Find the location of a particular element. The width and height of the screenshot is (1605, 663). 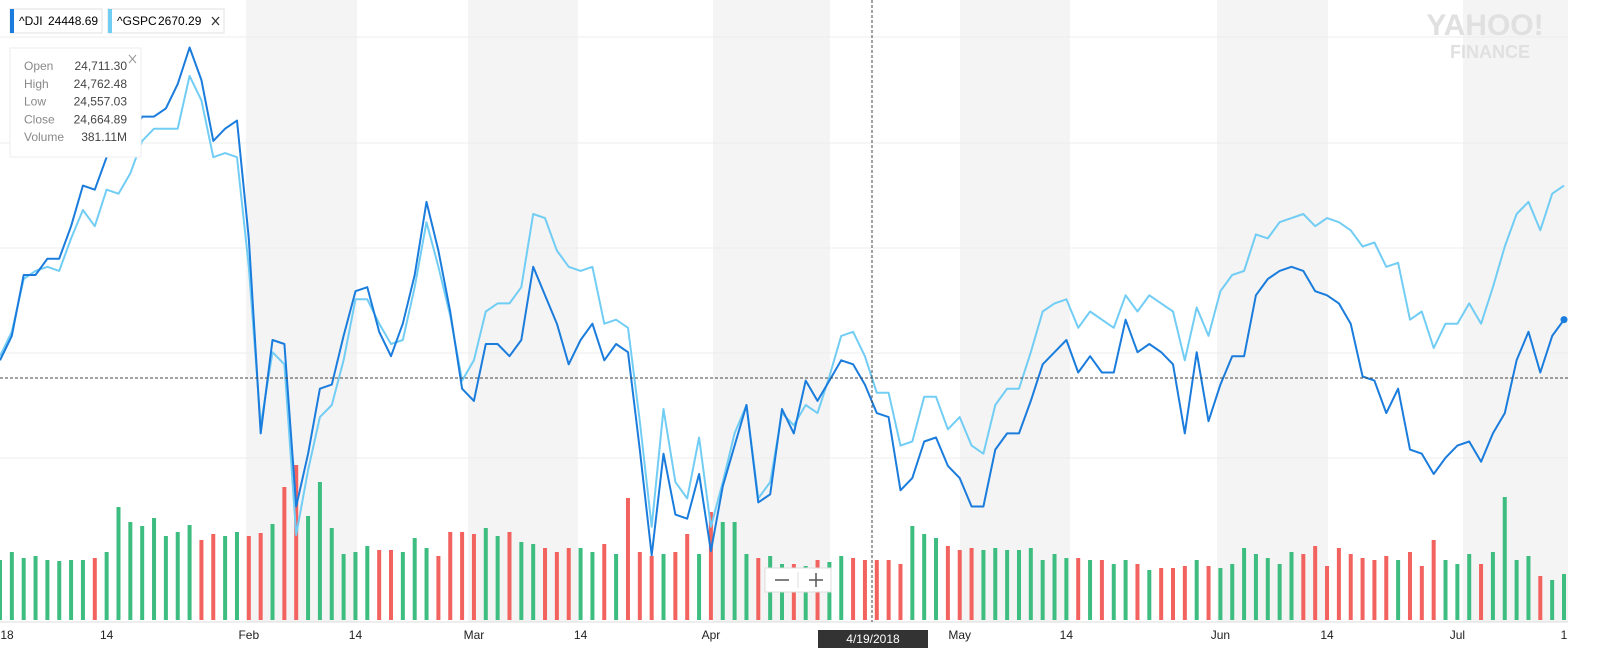

x-tick-label: 1 is located at coordinates (1564, 635).